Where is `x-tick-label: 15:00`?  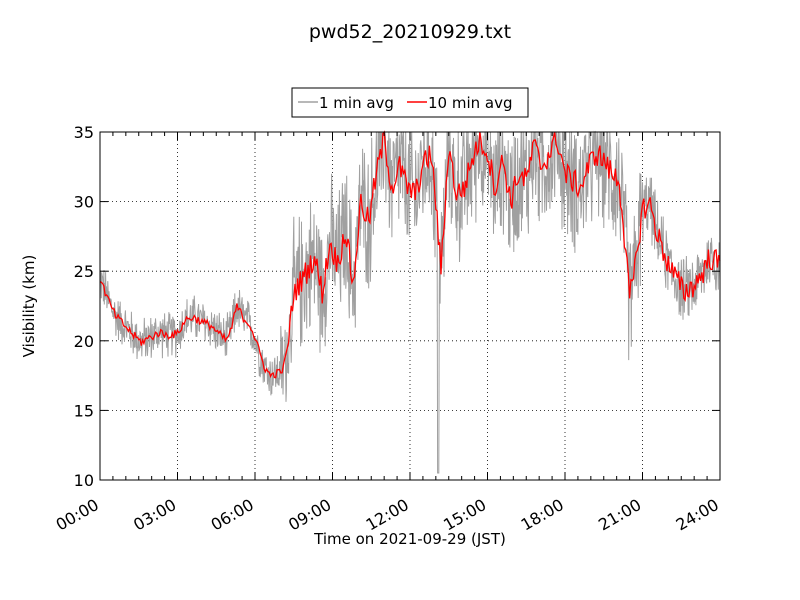 x-tick-label: 15:00 is located at coordinates (464, 515).